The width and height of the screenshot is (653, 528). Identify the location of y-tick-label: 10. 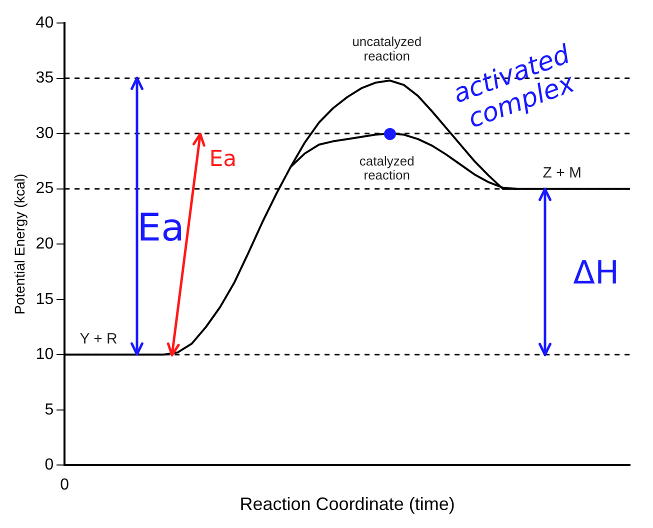
(45, 355).